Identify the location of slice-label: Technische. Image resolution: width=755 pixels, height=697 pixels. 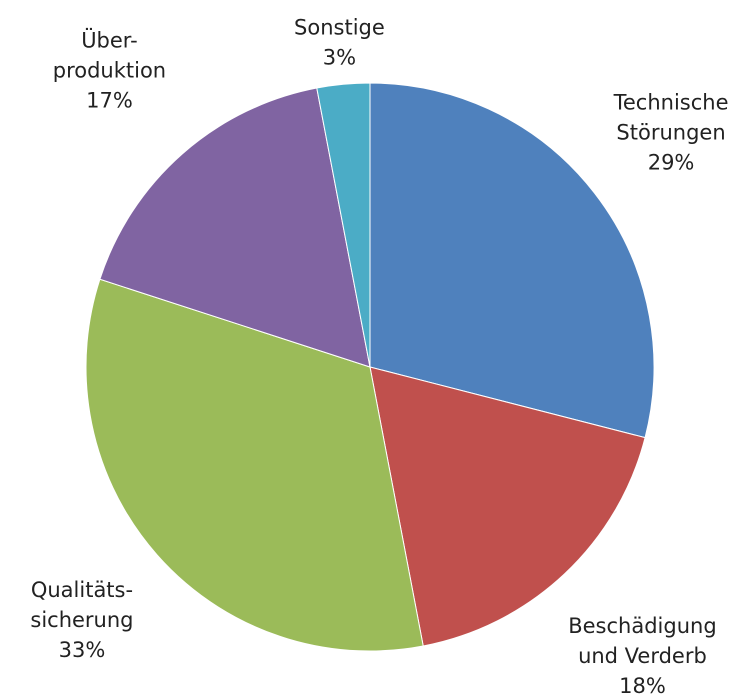
(671, 102).